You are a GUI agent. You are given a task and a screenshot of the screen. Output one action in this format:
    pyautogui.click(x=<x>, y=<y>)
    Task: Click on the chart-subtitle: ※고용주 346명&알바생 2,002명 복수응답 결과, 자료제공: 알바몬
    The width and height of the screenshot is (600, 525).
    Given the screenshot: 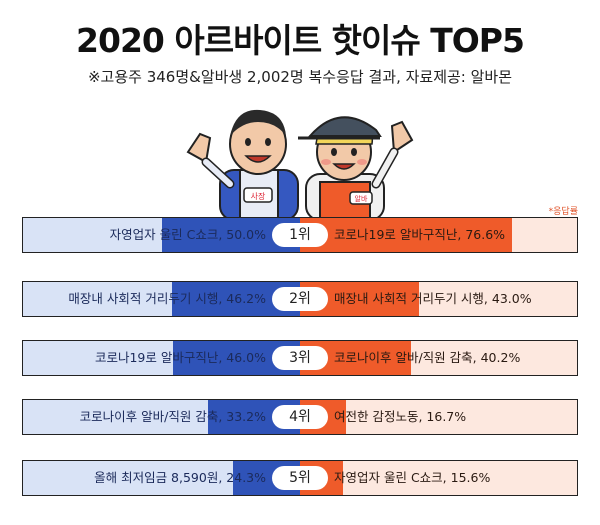 What is the action you would take?
    pyautogui.click(x=300, y=77)
    